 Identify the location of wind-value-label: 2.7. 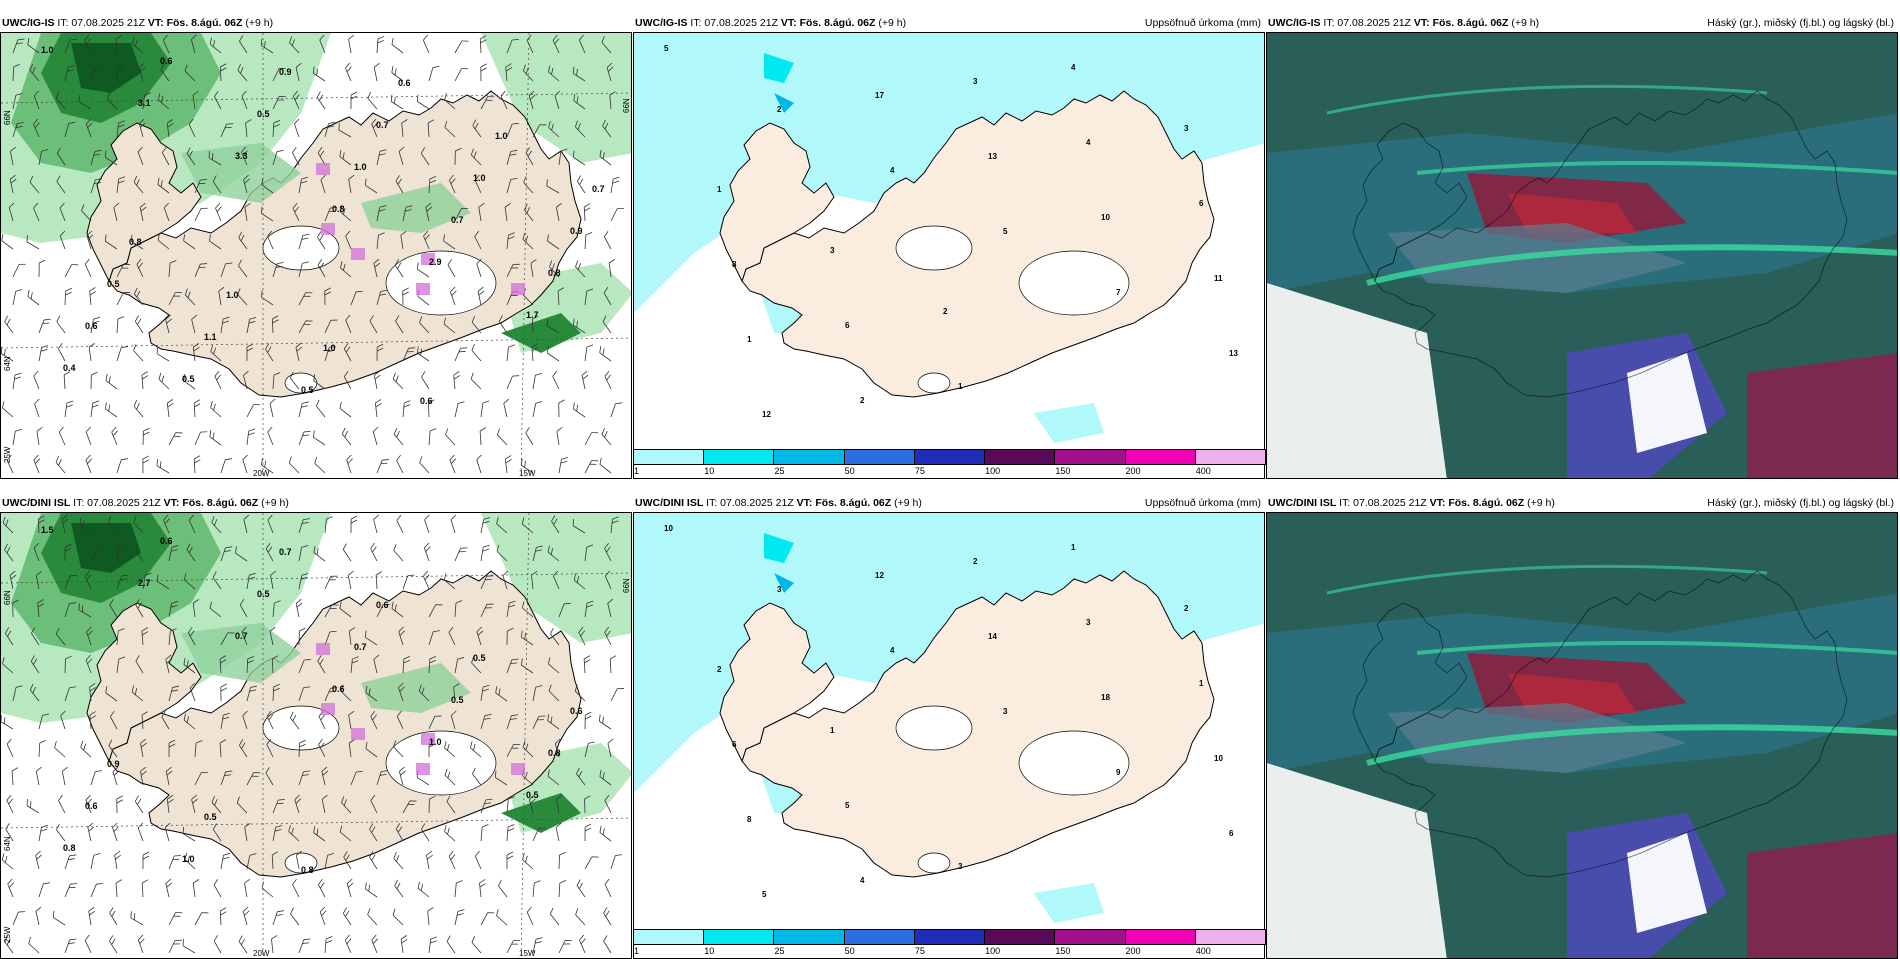
(144, 583).